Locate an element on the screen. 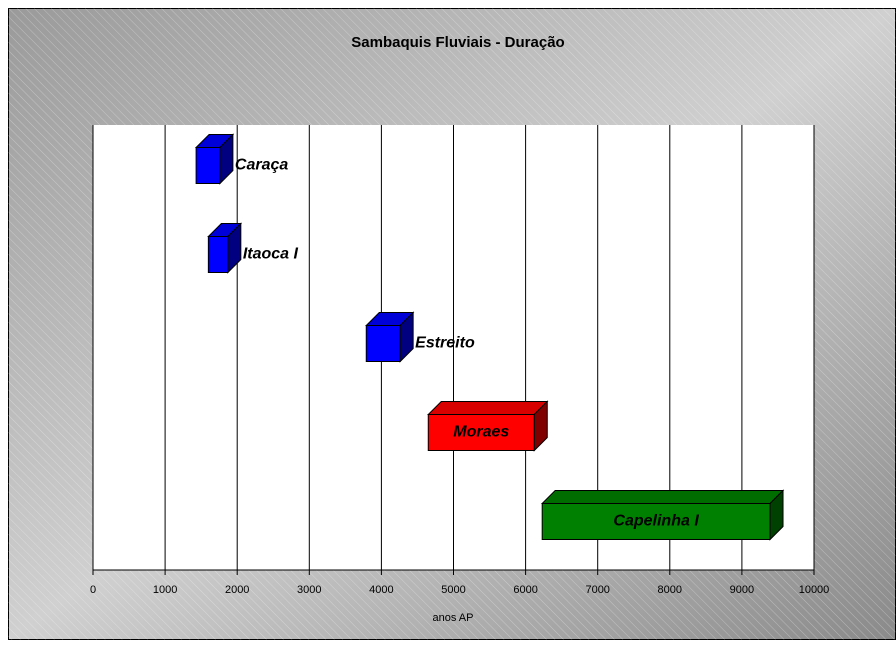 Image resolution: width=896 pixels, height=645 pixels. x-tick-label: 2000 is located at coordinates (237, 590).